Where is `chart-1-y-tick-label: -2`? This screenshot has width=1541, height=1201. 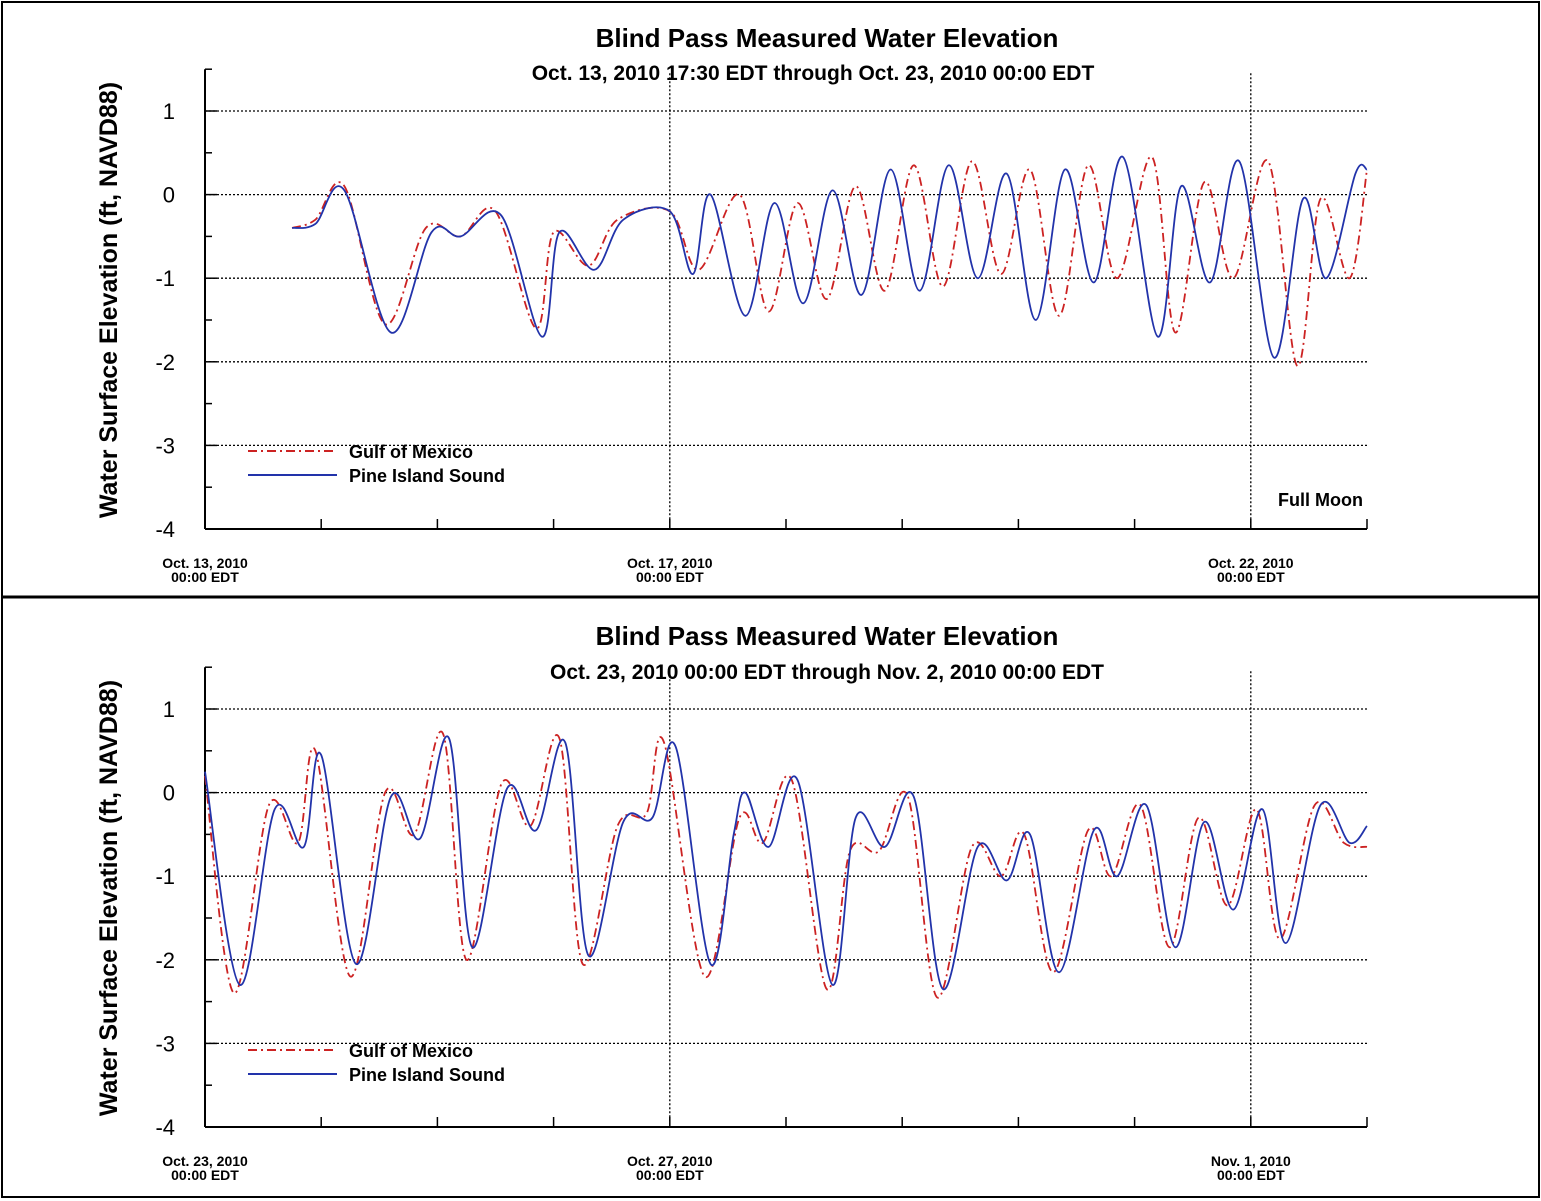
chart-1-y-tick-label: -2 is located at coordinates (165, 362).